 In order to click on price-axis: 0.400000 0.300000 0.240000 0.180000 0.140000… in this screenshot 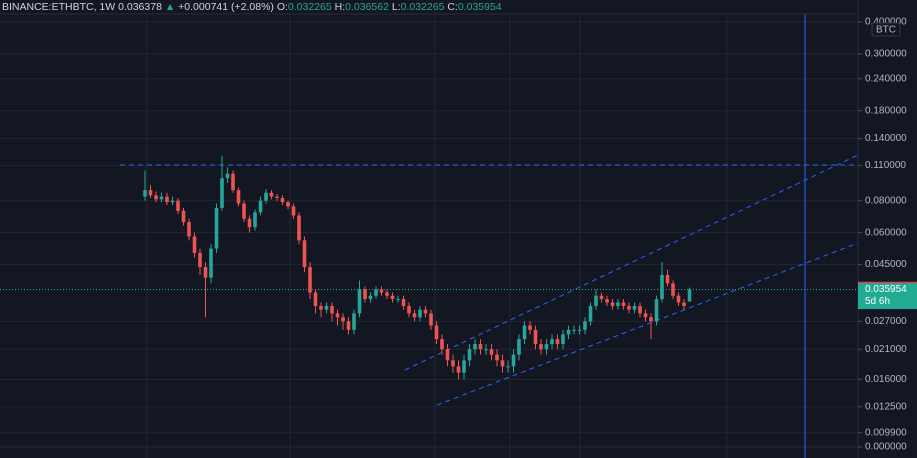, I will do `click(887, 235)`.